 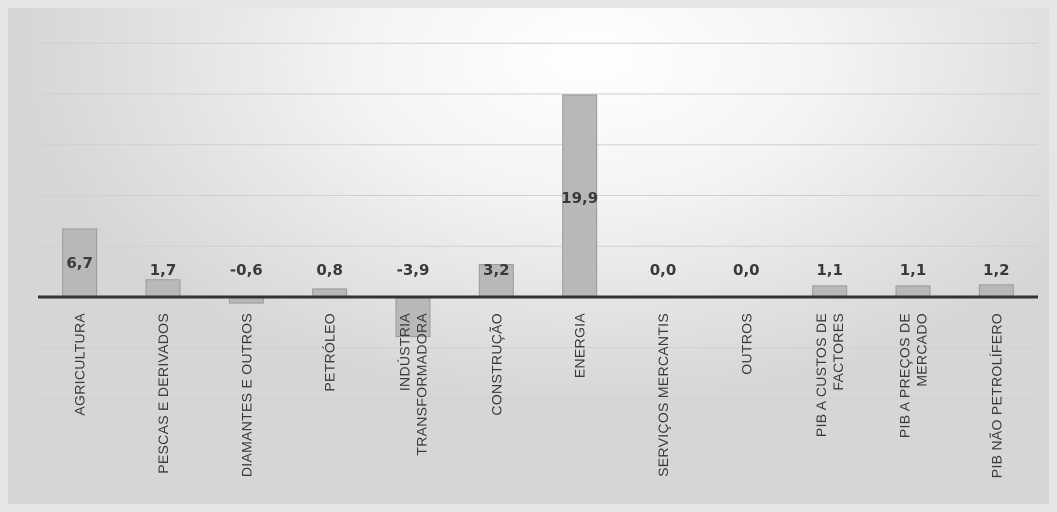 I want to click on category-label: OUTROS, so click(x=746, y=344).